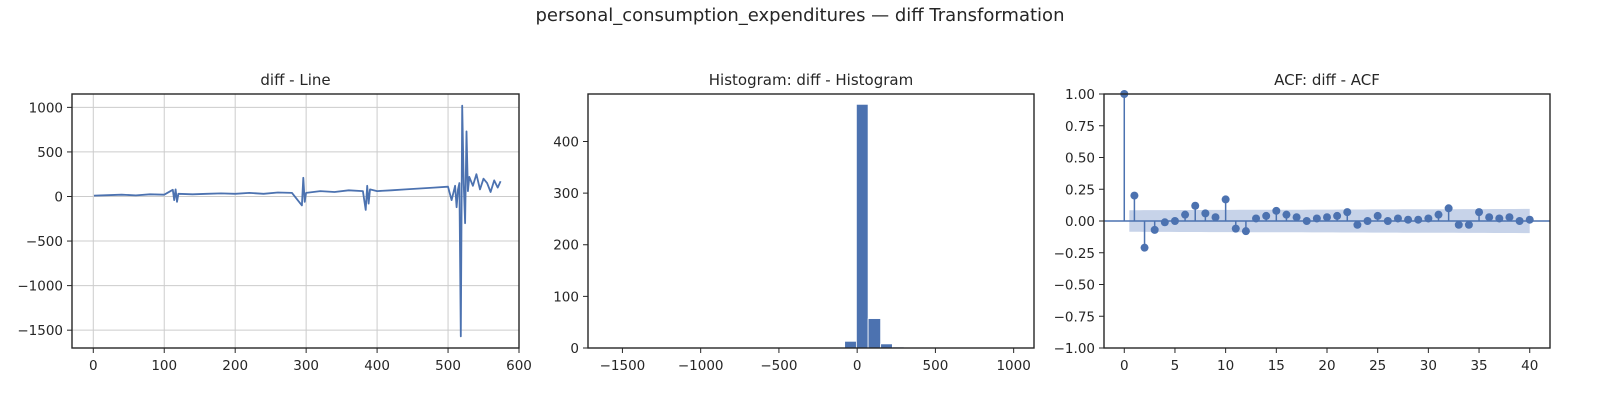 This screenshot has height=400, width=1600. What do you see at coordinates (1225, 366) in the screenshot?
I see `x-tick-label: 10` at bounding box center [1225, 366].